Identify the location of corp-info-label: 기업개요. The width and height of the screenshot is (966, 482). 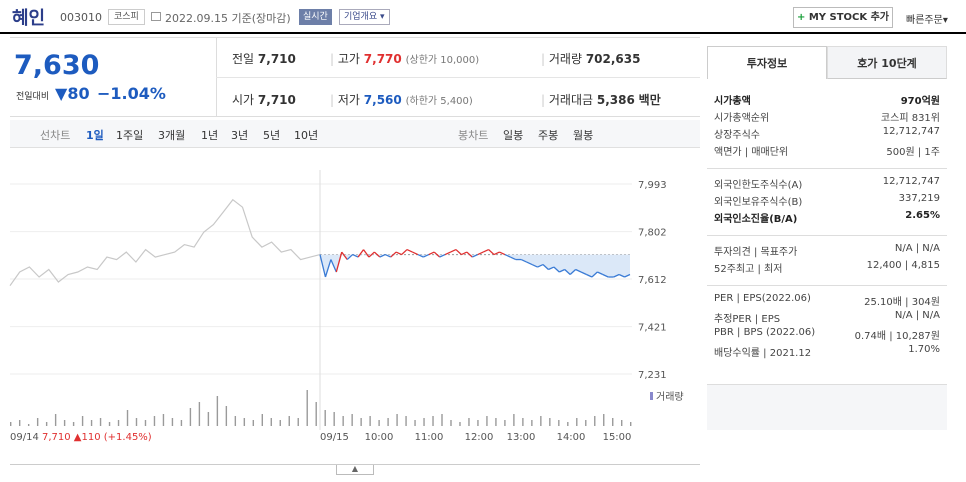
(361, 17).